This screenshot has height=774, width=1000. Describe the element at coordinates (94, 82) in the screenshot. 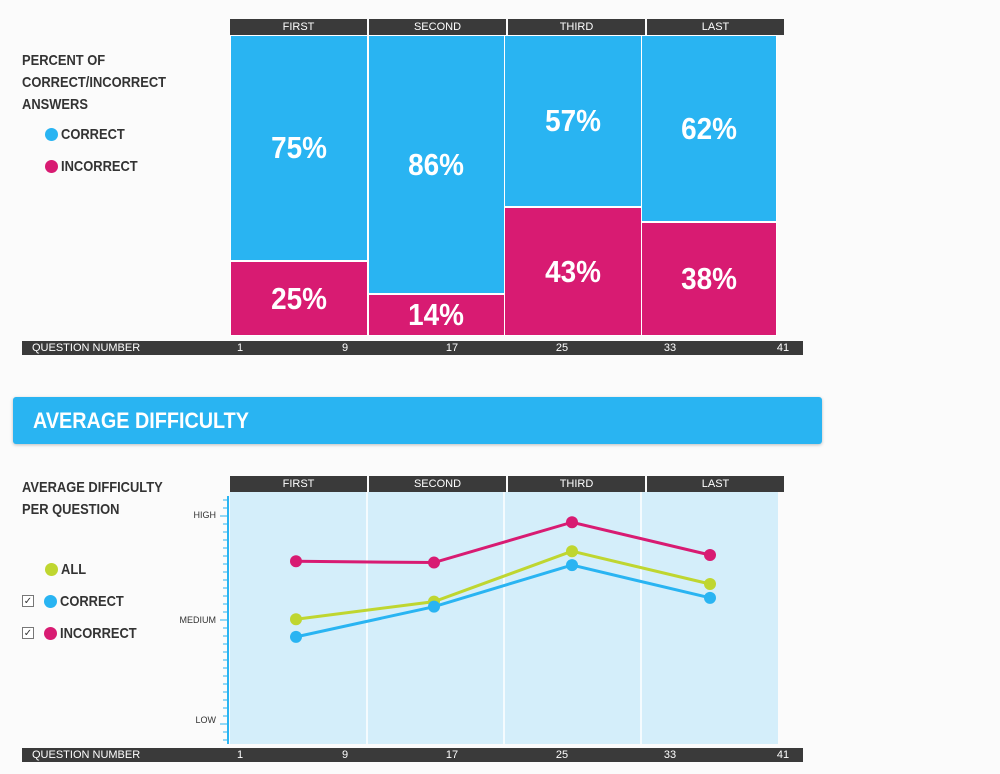

I see `chart1-title-line: CORRECT/INCORRECT` at that location.